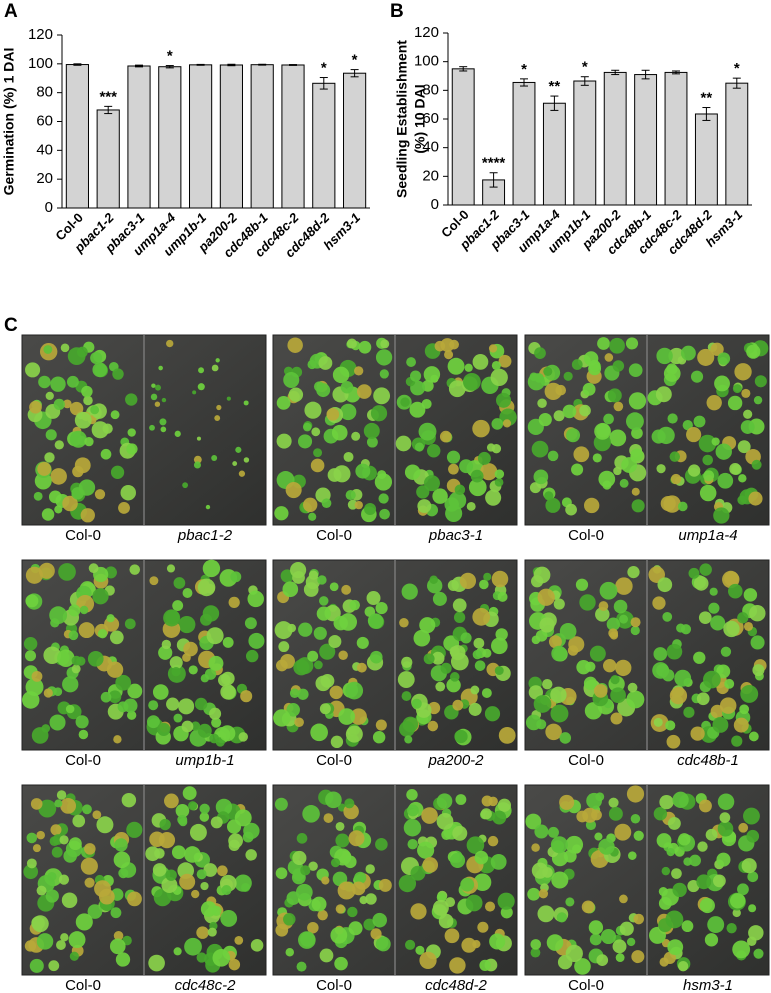  Describe the element at coordinates (11, 325) in the screenshot. I see `panel-label: C` at that location.